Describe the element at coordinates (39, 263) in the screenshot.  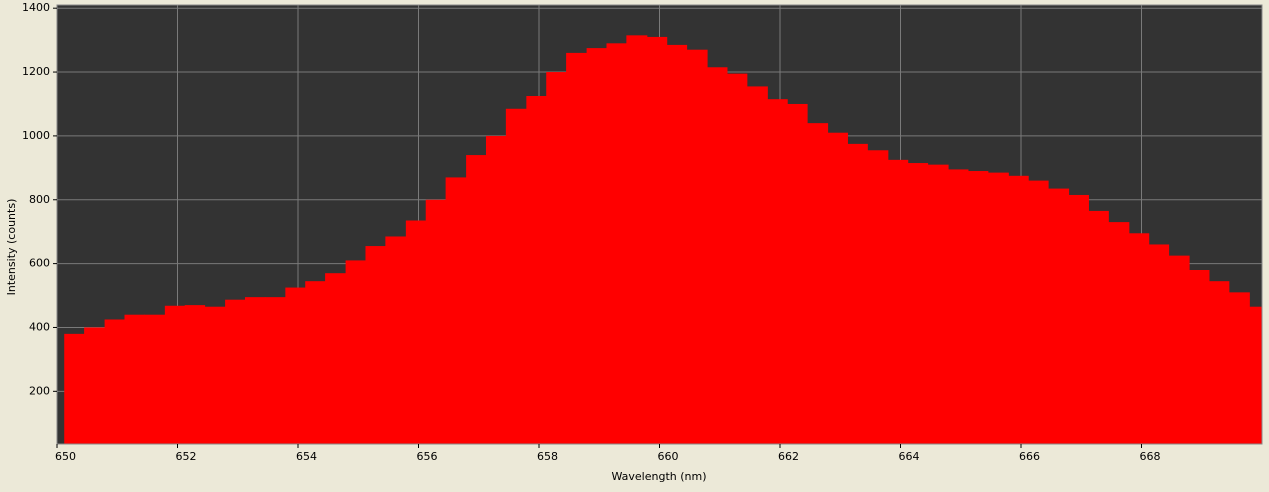
I see `y-tick-label: 600` at that location.